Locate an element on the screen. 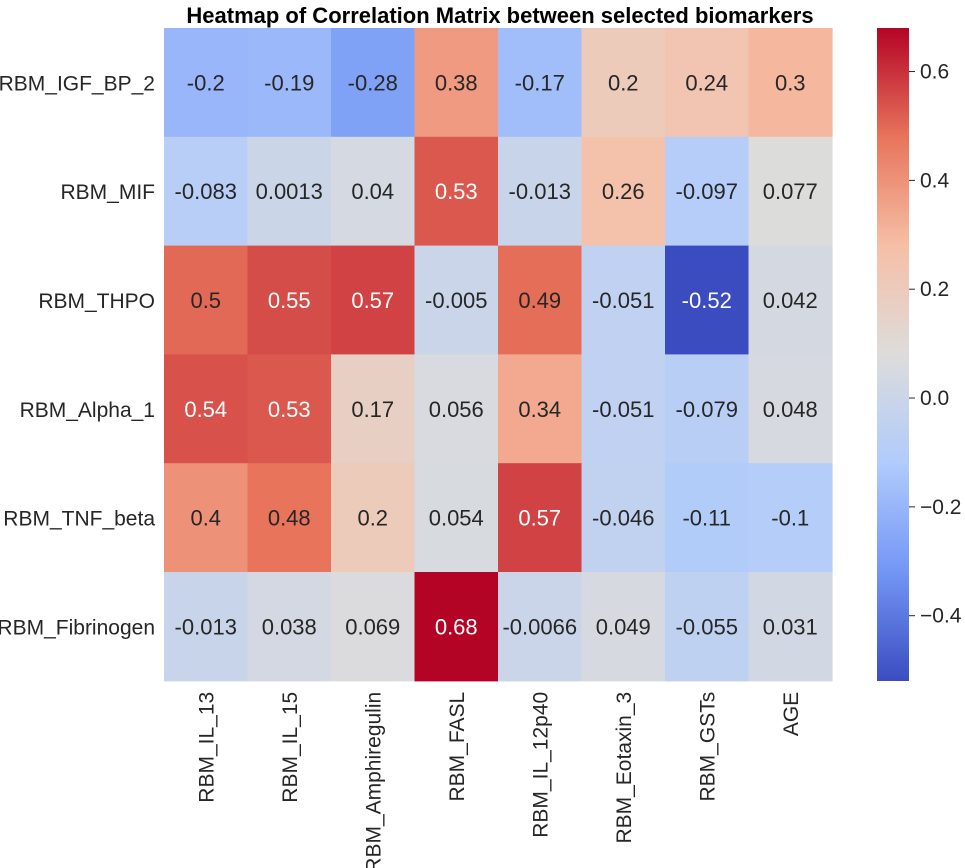 The image size is (965, 868). cell-value-label: 0.0013 is located at coordinates (289, 191).